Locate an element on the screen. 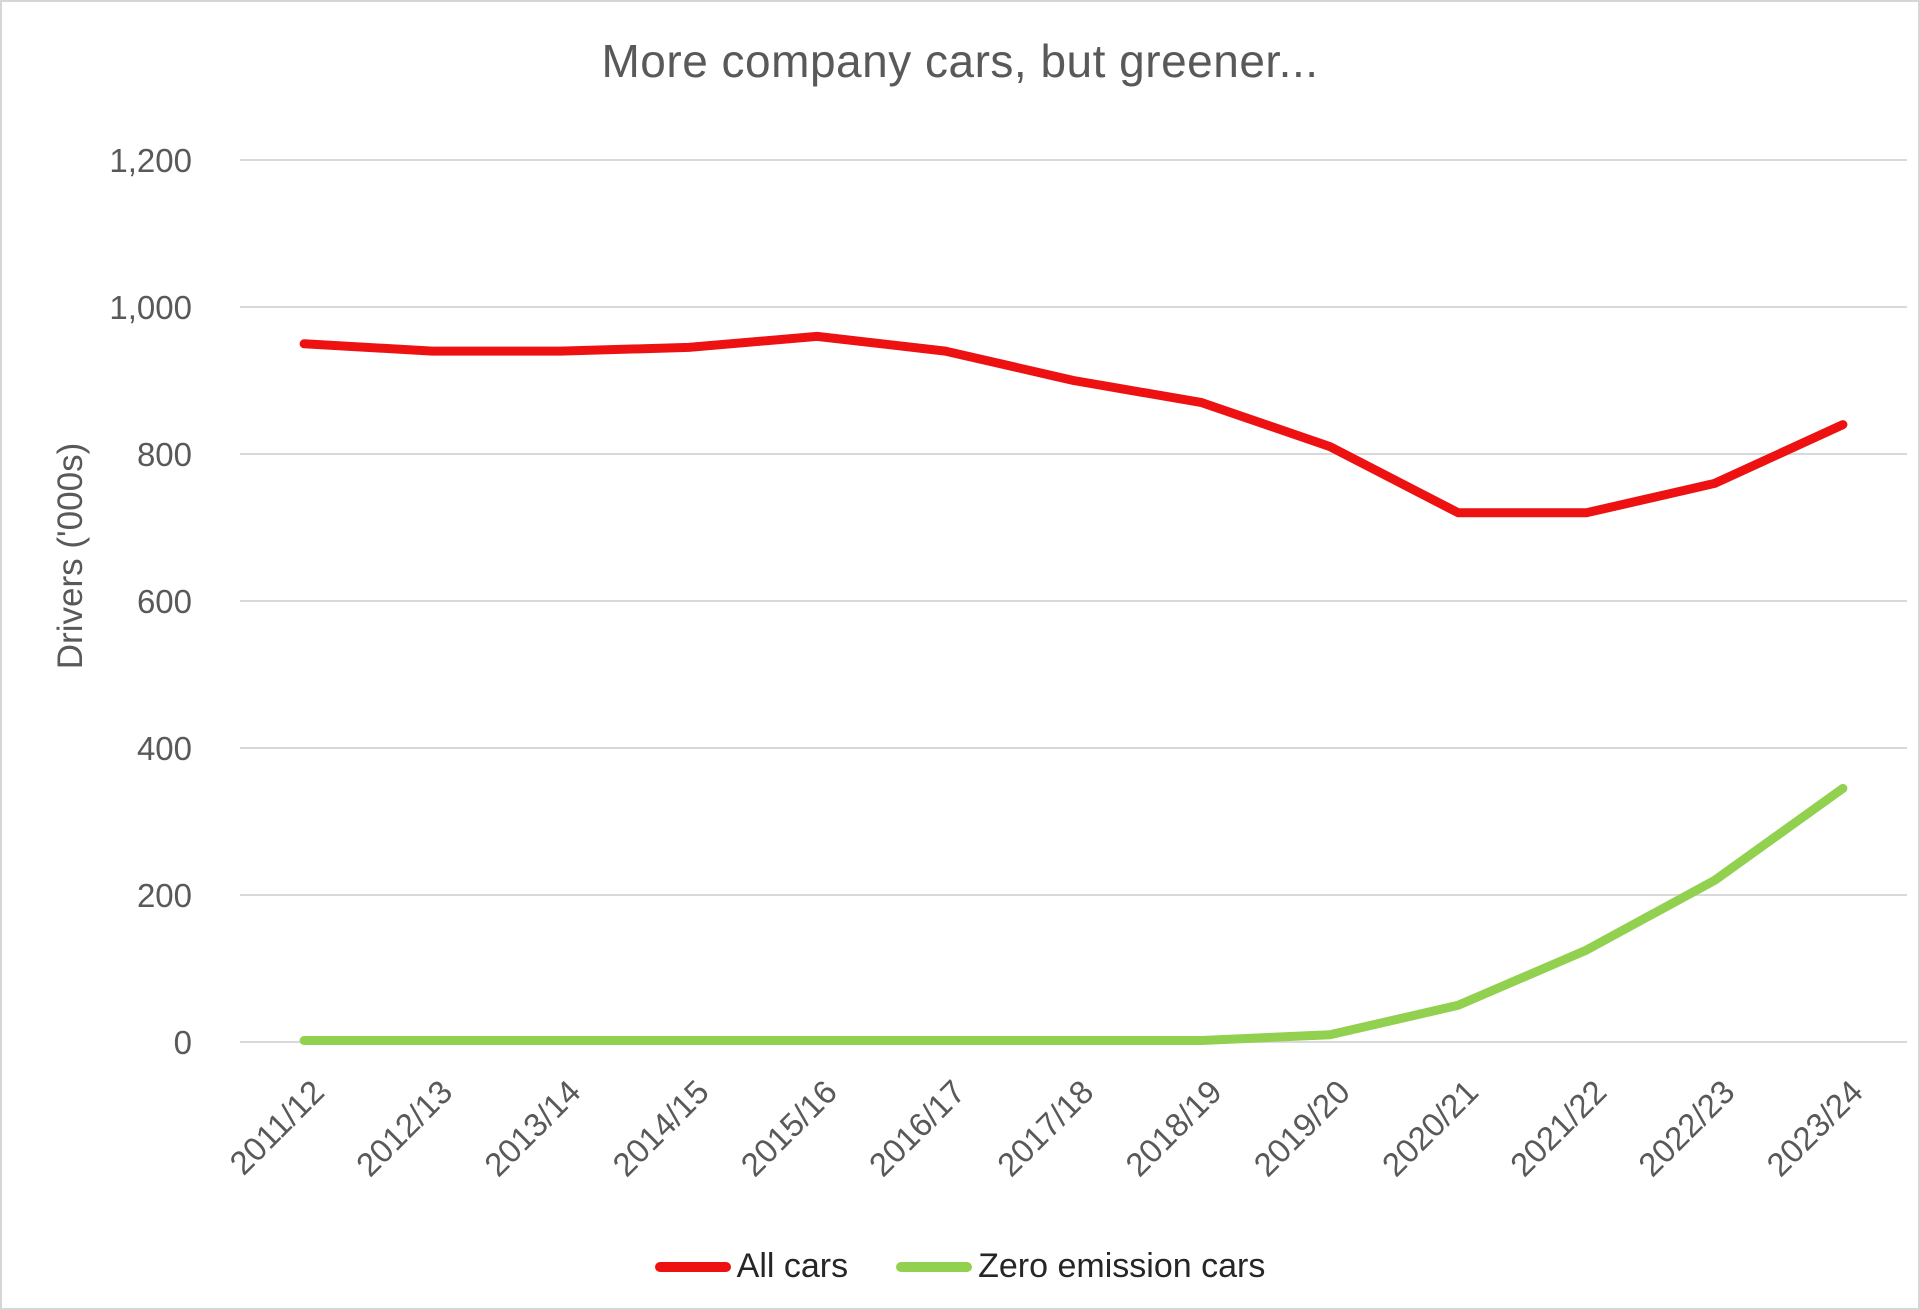 The image size is (1920, 1310). svg-text: 2022/23 is located at coordinates (1686, 1128).